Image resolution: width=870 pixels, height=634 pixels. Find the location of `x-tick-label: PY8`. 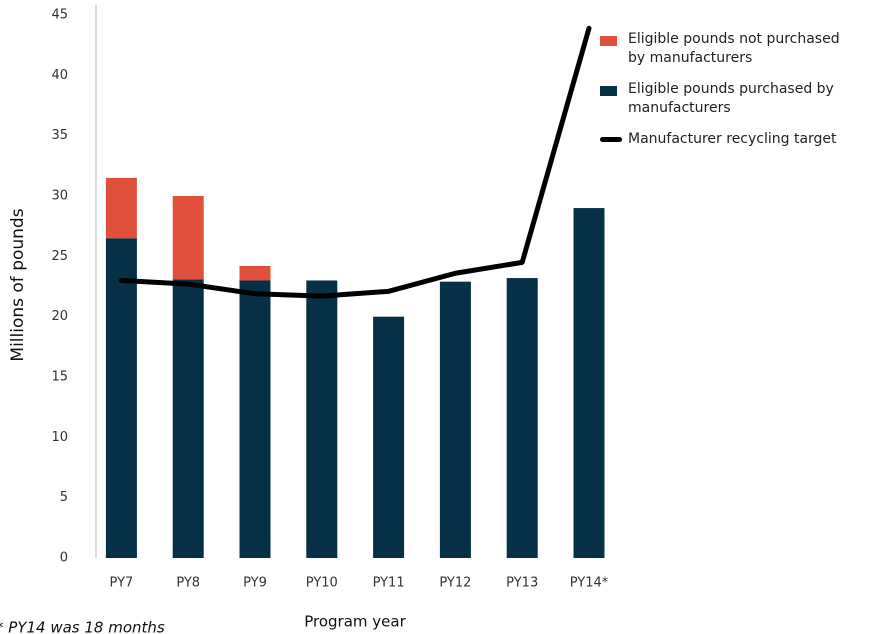

x-tick-label: PY8 is located at coordinates (188, 583).